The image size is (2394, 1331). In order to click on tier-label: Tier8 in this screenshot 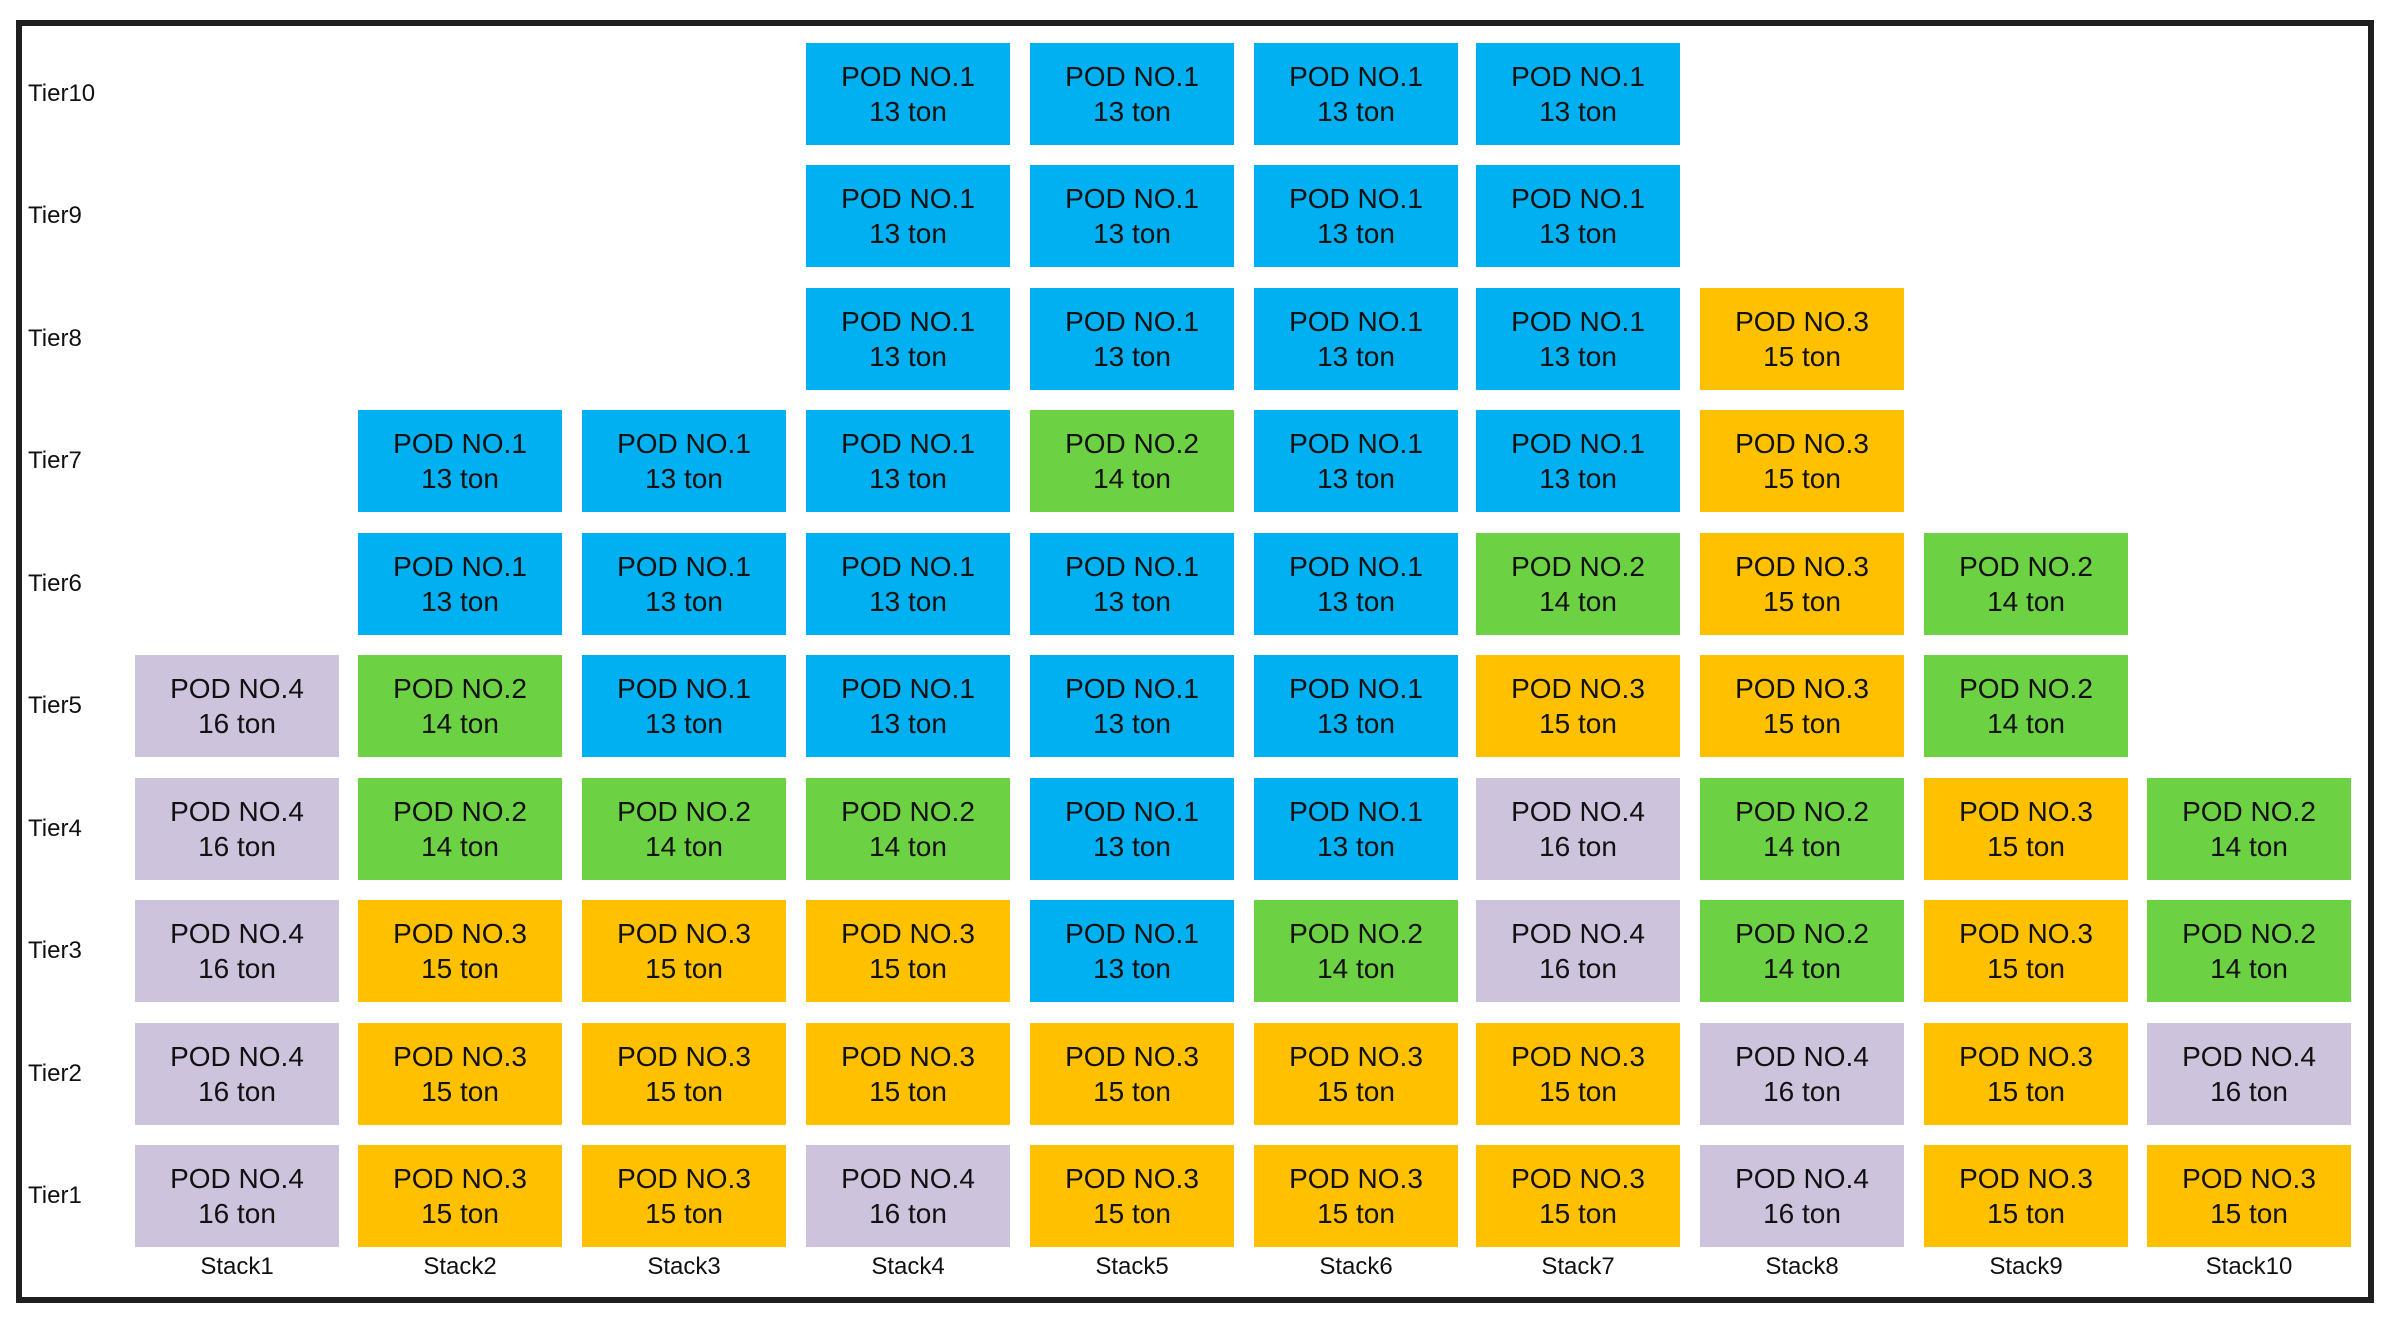, I will do `click(55, 338)`.